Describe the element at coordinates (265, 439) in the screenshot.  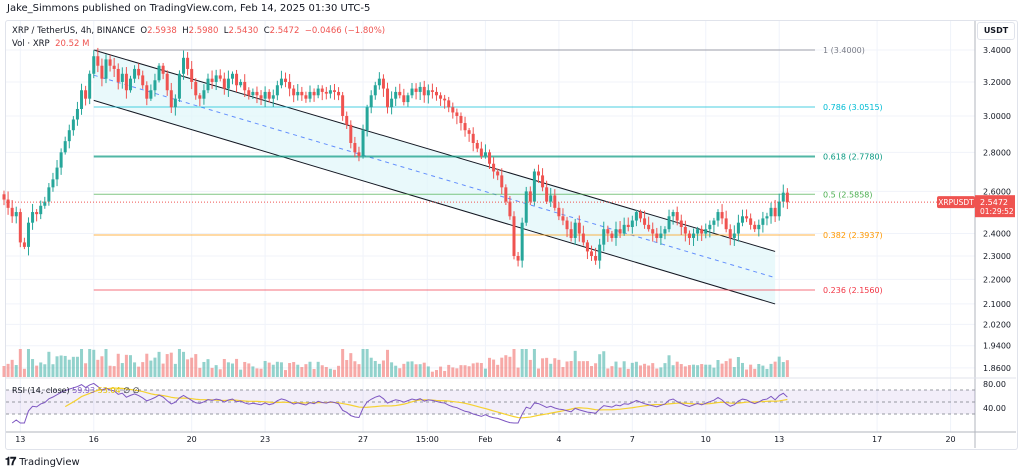
I see `time-tick-label: 23` at that location.